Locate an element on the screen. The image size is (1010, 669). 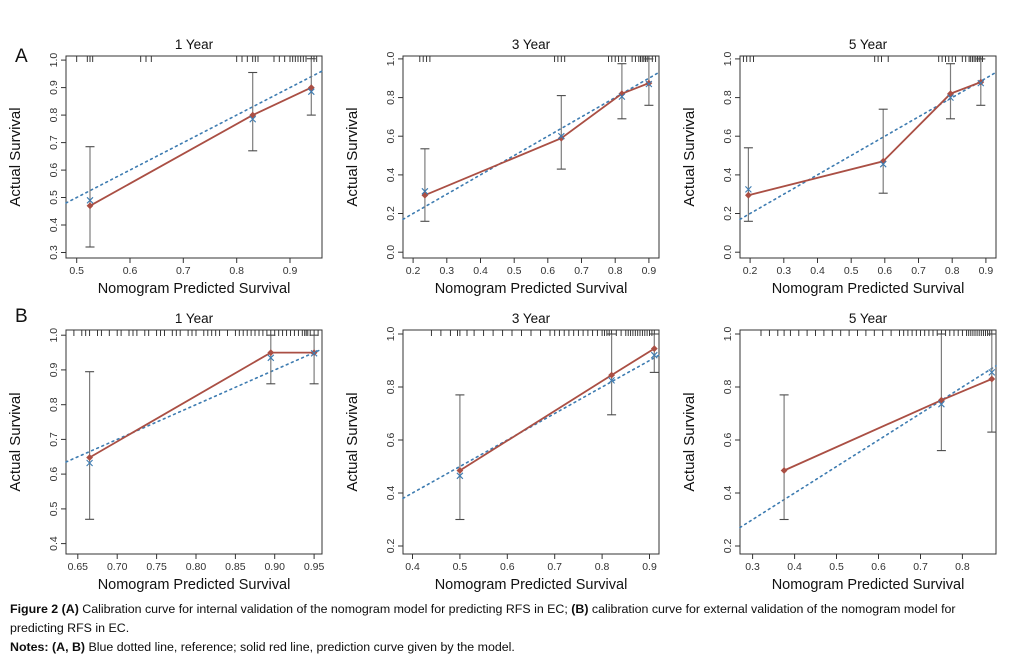
panel-title: 5 Year is located at coordinates (868, 44).